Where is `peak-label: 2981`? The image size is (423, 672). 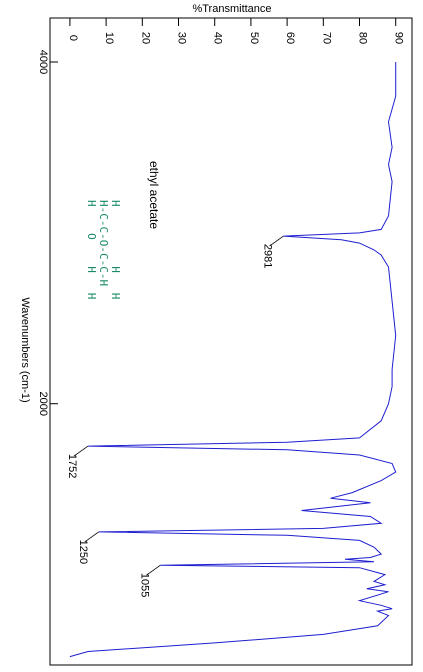 peak-label: 2981 is located at coordinates (267, 256).